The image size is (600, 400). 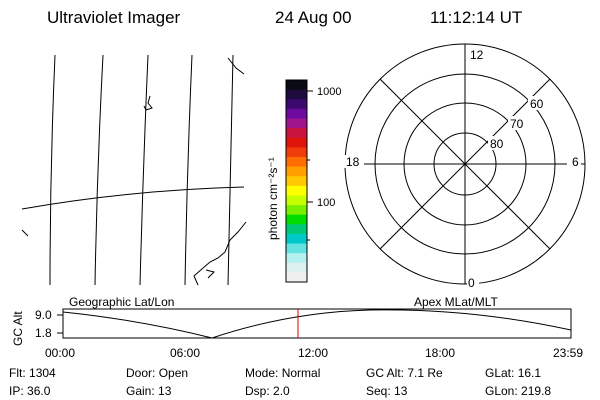 What do you see at coordinates (43, 333) in the screenshot?
I see `y-tick-1.8: 1.8` at bounding box center [43, 333].